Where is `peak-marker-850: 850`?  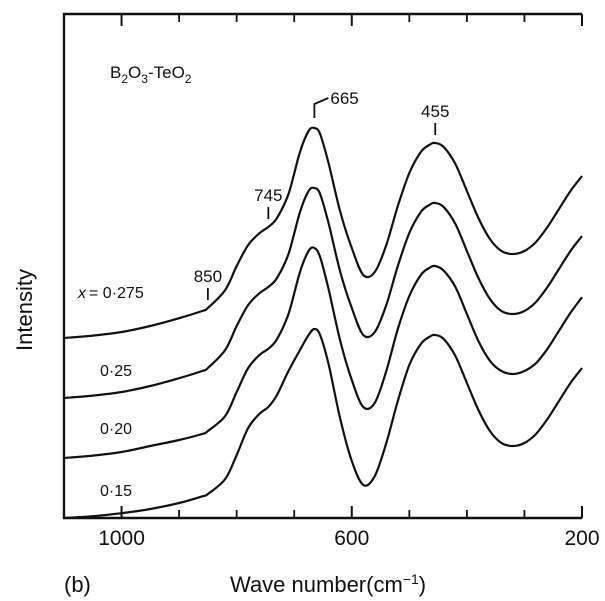 peak-marker-850: 850 is located at coordinates (208, 283).